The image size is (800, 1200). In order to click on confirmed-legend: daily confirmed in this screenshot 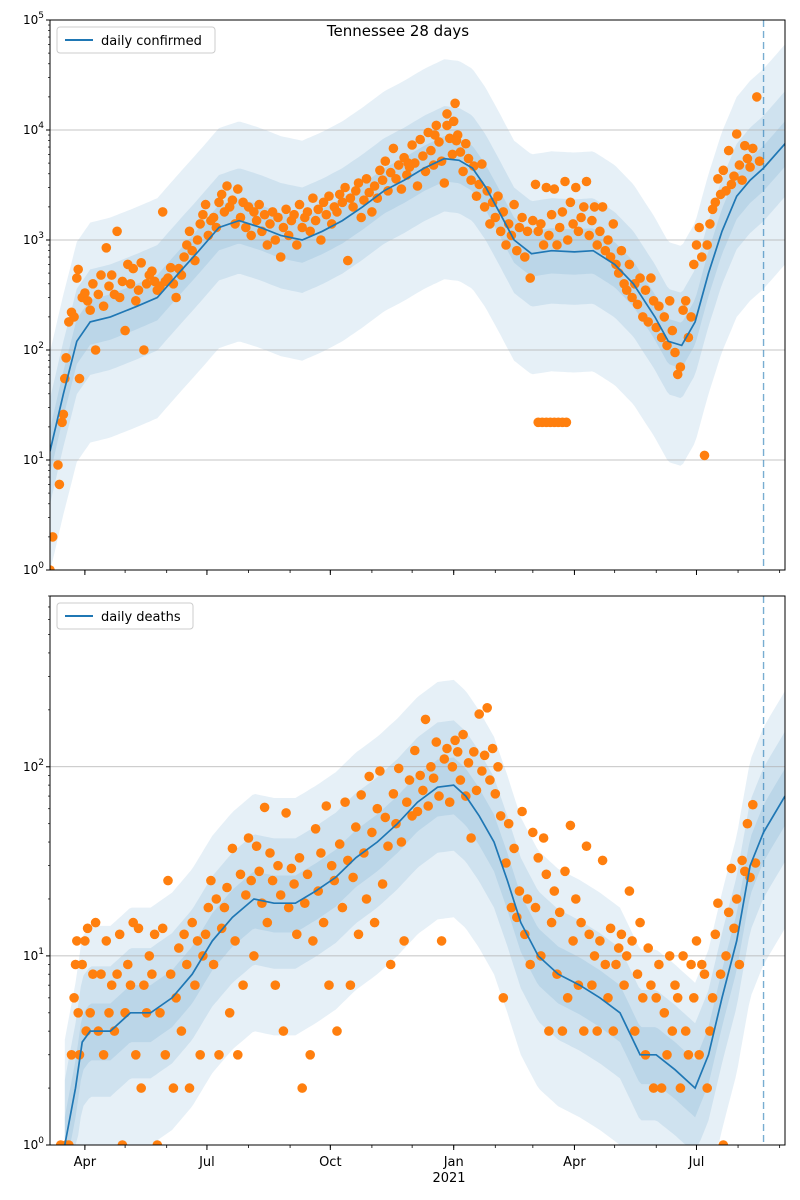, I will do `click(136, 40)`.